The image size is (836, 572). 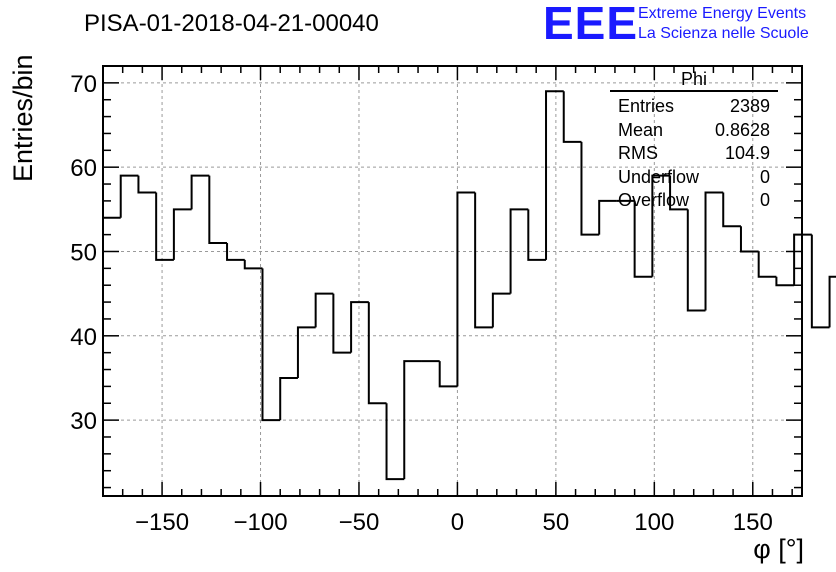 What do you see at coordinates (83, 252) in the screenshot?
I see `y-tick-label: 50` at bounding box center [83, 252].